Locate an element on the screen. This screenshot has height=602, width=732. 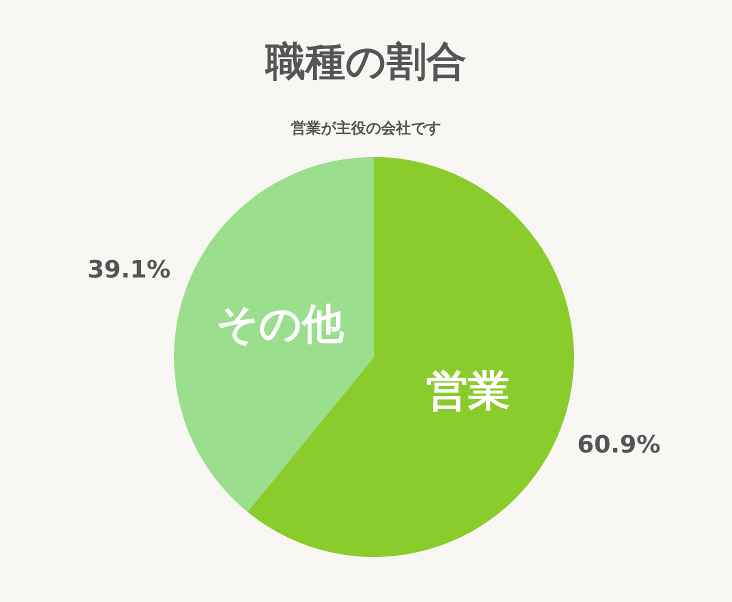
slice-label: 営業 is located at coordinates (468, 391).